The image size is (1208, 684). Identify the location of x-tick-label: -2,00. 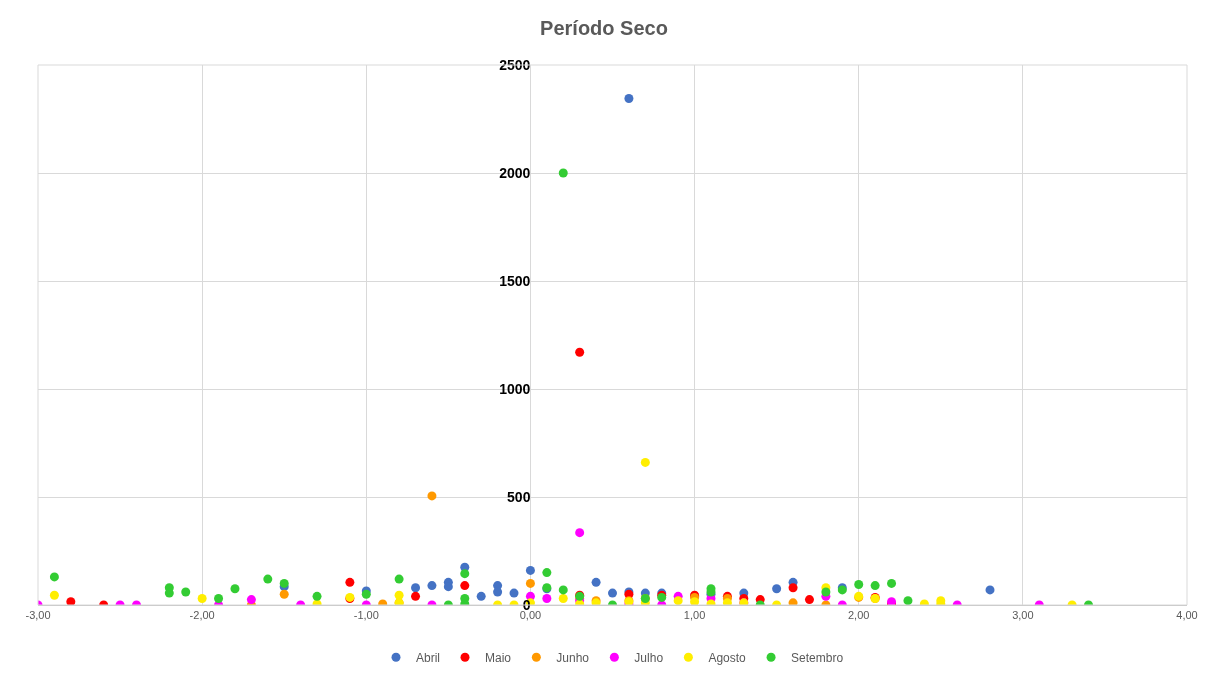
(202, 615).